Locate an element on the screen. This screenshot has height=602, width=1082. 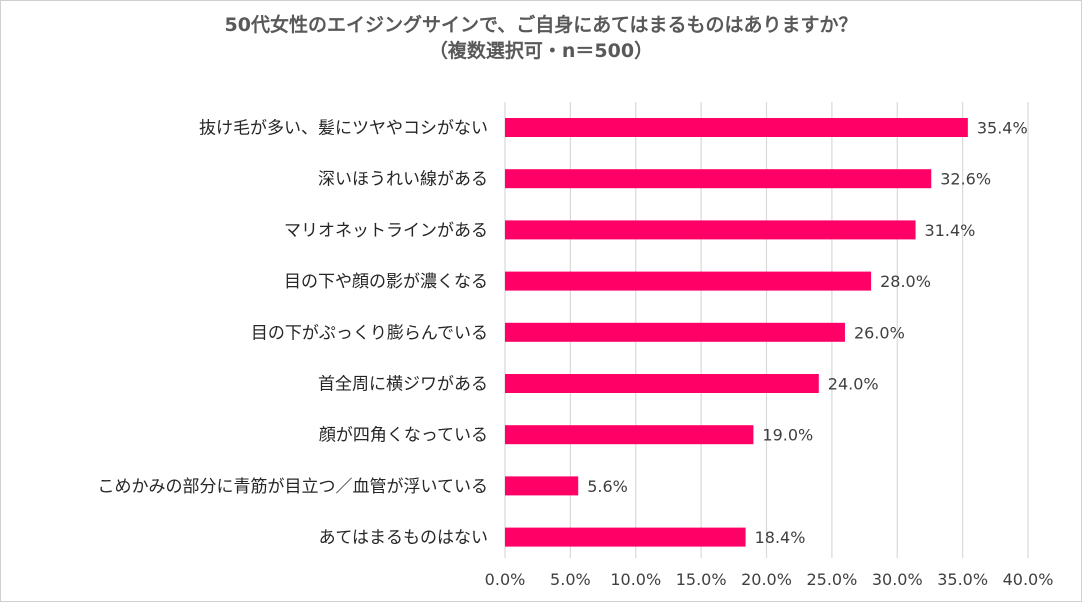
category-label: 顔が四角くなっている is located at coordinates (403, 436).